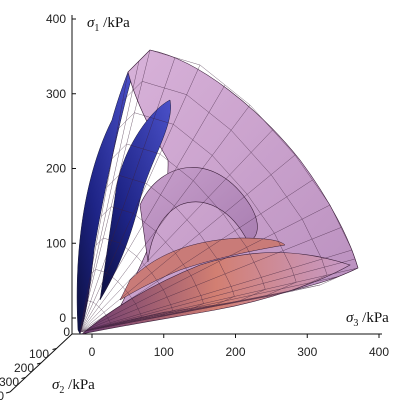 This screenshot has height=400, width=400. I want to click on sigma2-tick-label: 300, so click(9, 382).